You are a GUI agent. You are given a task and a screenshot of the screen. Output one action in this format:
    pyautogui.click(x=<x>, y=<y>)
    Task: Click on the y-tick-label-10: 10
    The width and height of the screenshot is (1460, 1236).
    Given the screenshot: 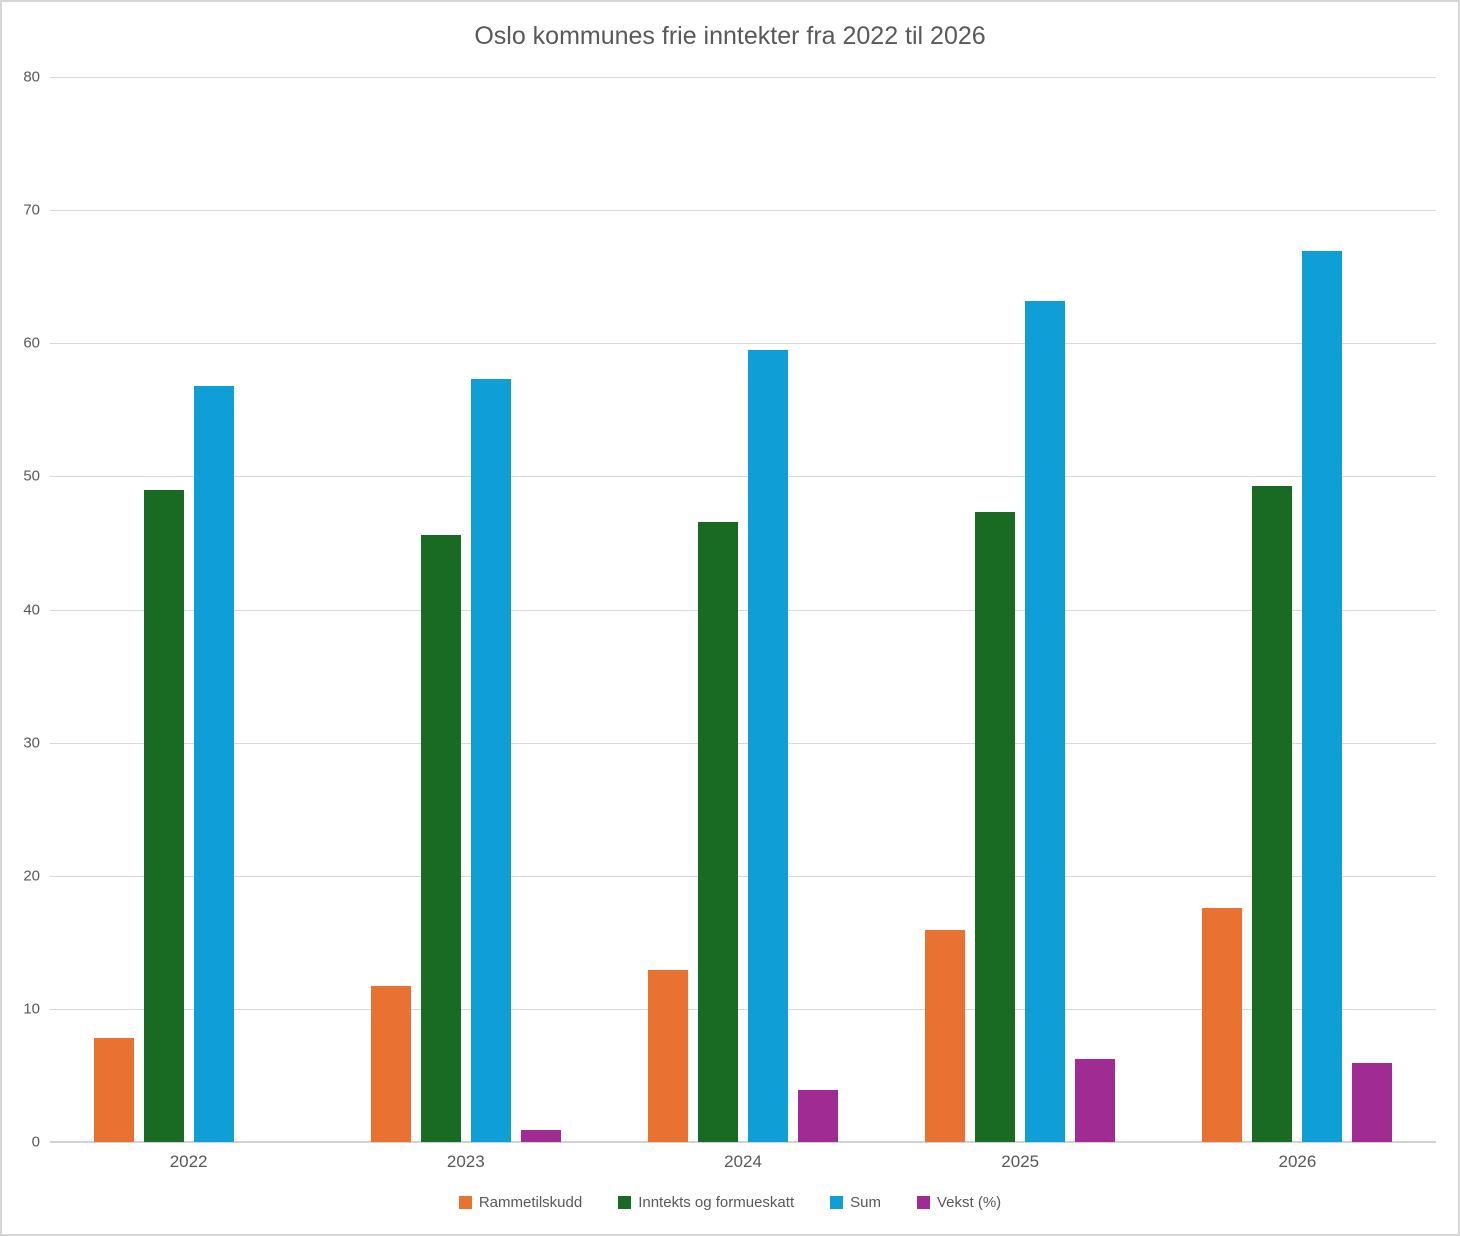 What is the action you would take?
    pyautogui.click(x=31, y=1009)
    